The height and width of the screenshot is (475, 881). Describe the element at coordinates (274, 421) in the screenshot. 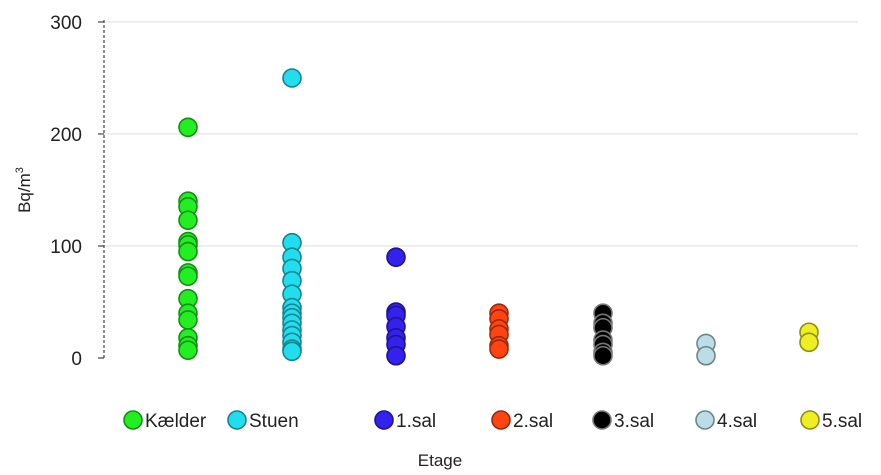

I see `legend-label: Stuen` at that location.